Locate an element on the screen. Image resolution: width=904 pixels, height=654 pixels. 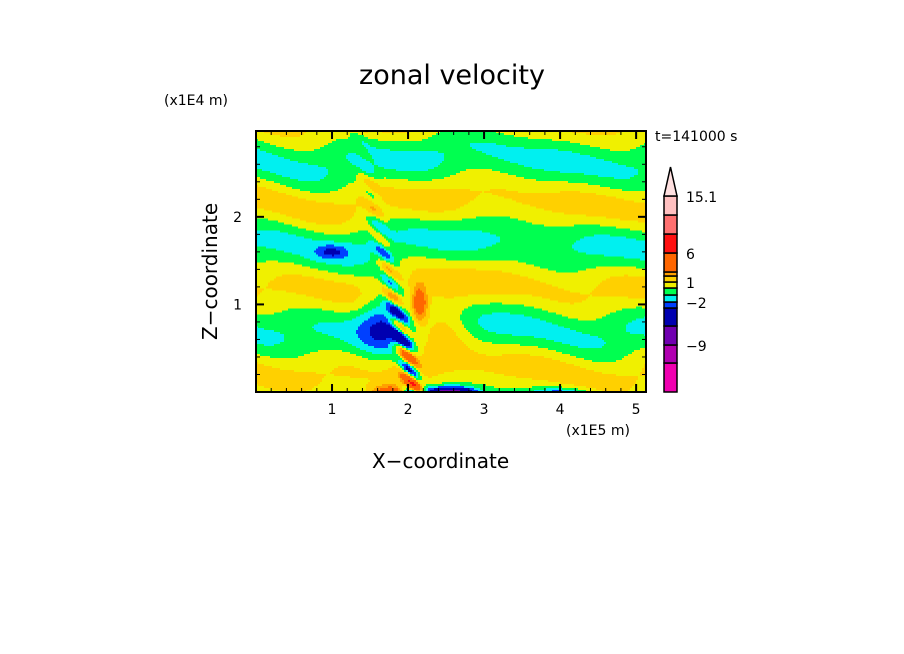
x-tick-label: 5 is located at coordinates (636, 410).